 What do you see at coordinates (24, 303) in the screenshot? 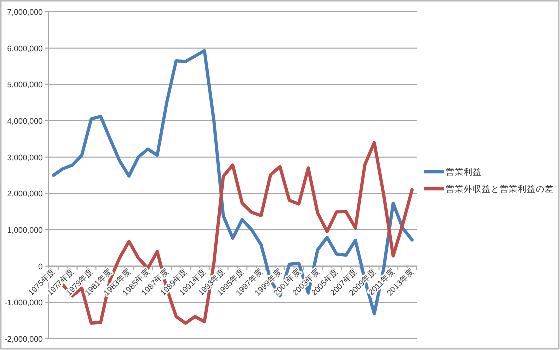
I see `y-tick-label: -1,000,000` at bounding box center [24, 303].